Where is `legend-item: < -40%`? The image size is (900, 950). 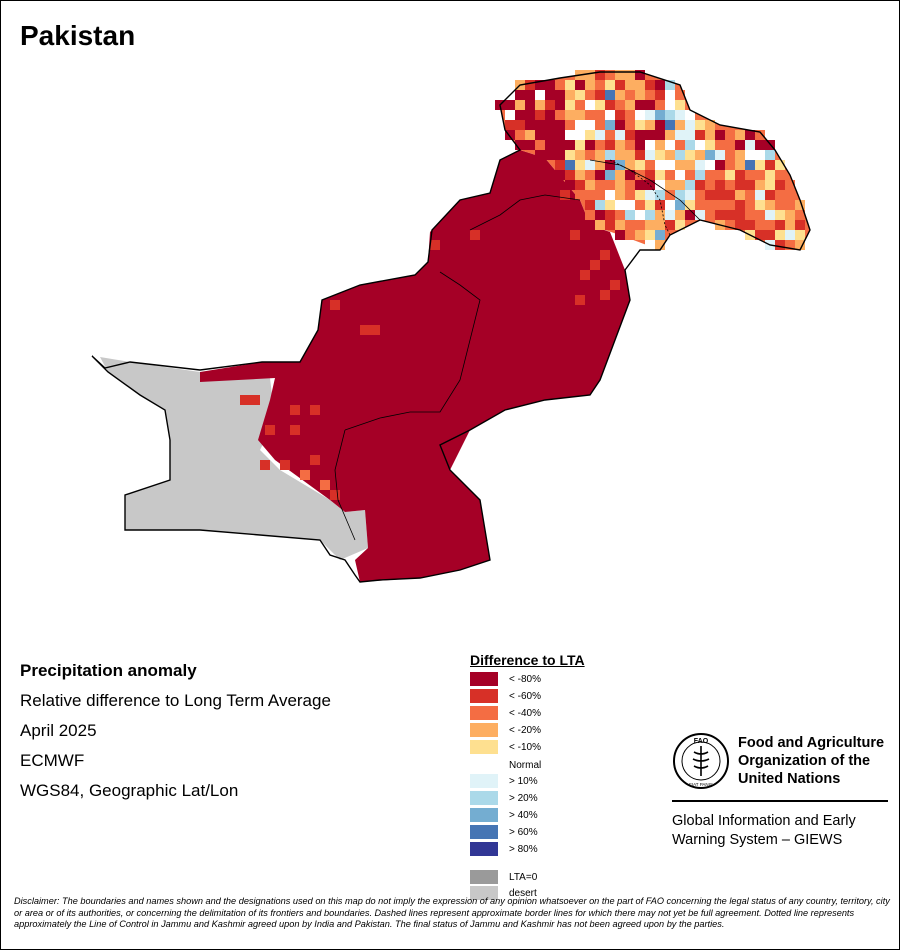 legend-item: < -40% is located at coordinates (505, 713).